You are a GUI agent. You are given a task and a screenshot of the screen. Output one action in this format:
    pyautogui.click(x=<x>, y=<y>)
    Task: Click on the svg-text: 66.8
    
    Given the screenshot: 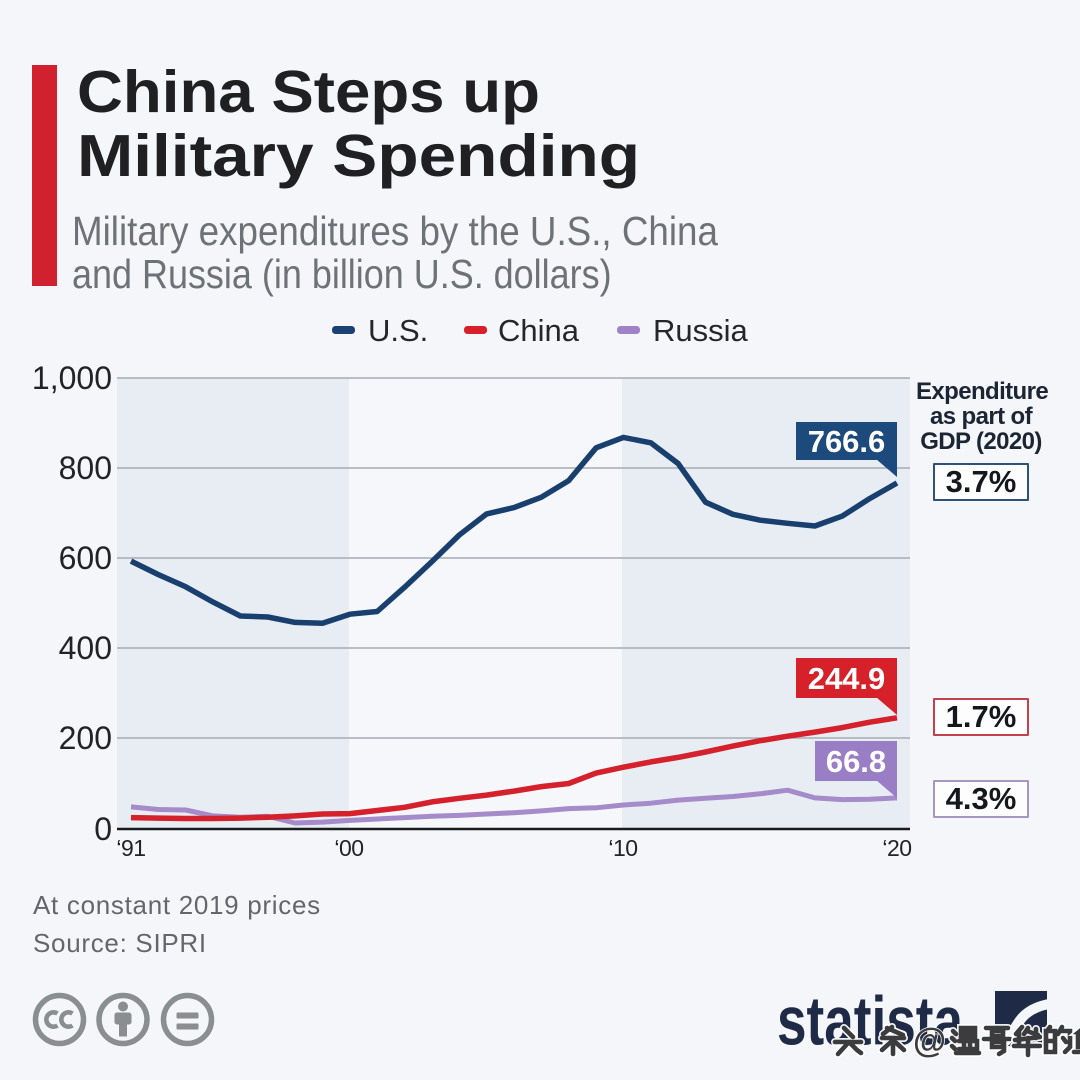 What is the action you would take?
    pyautogui.click(x=856, y=761)
    